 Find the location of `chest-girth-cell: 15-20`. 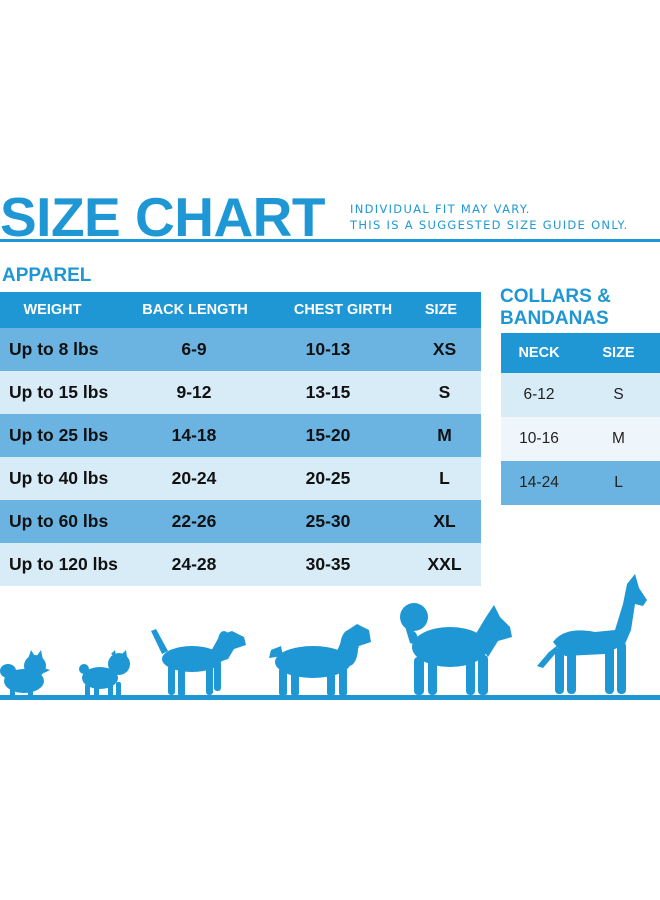

chest-girth-cell: 15-20 is located at coordinates (328, 435).